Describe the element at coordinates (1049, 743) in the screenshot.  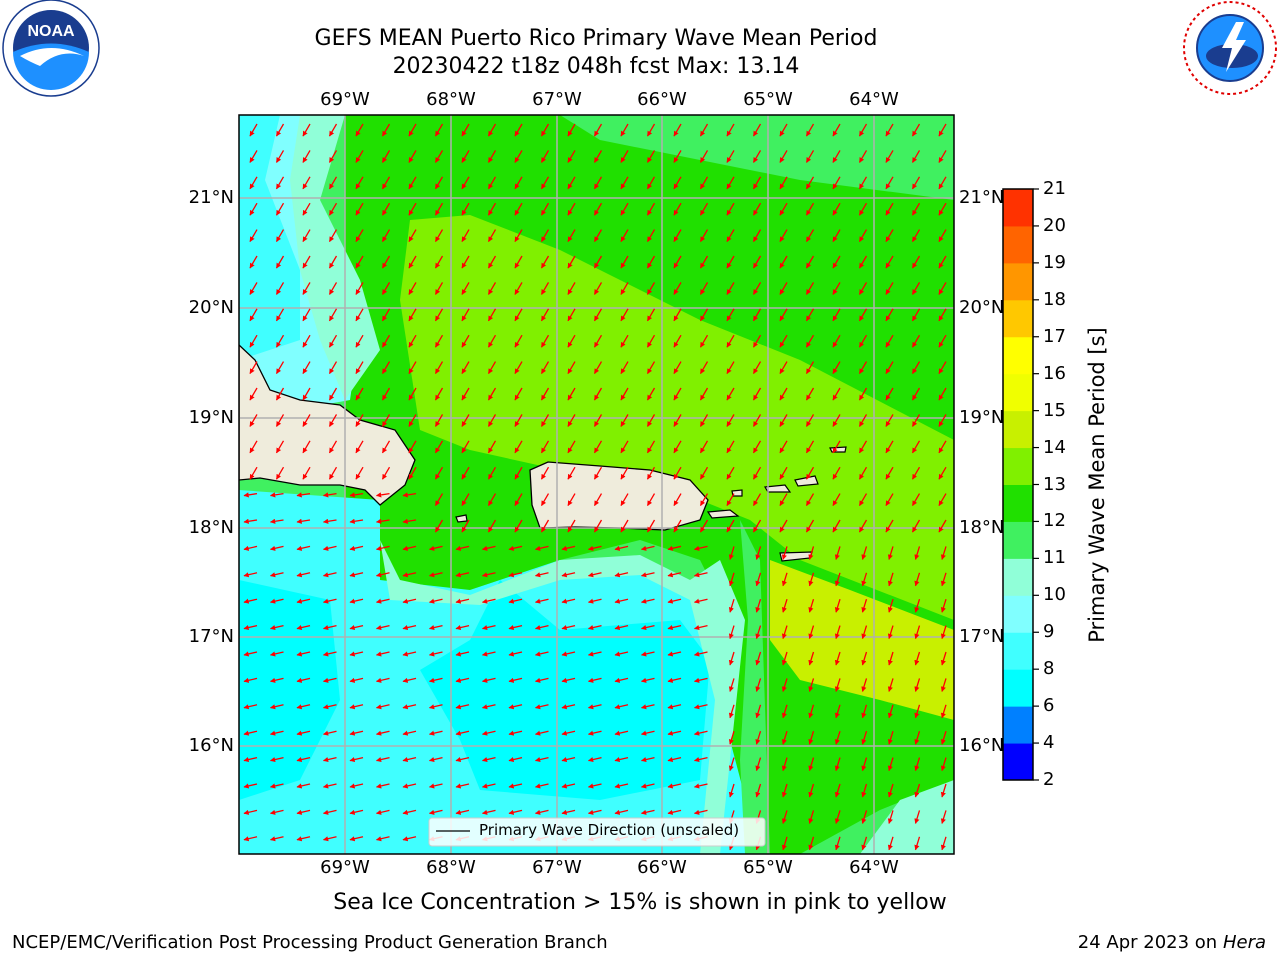
I see `colorbar-tick-label: 4` at that location.